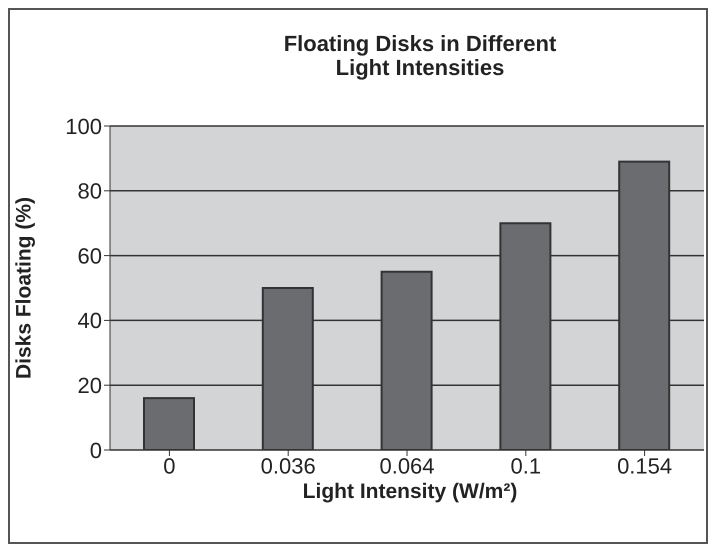 The height and width of the screenshot is (552, 717). What do you see at coordinates (90, 321) in the screenshot?
I see `y-tick-label: 40` at bounding box center [90, 321].